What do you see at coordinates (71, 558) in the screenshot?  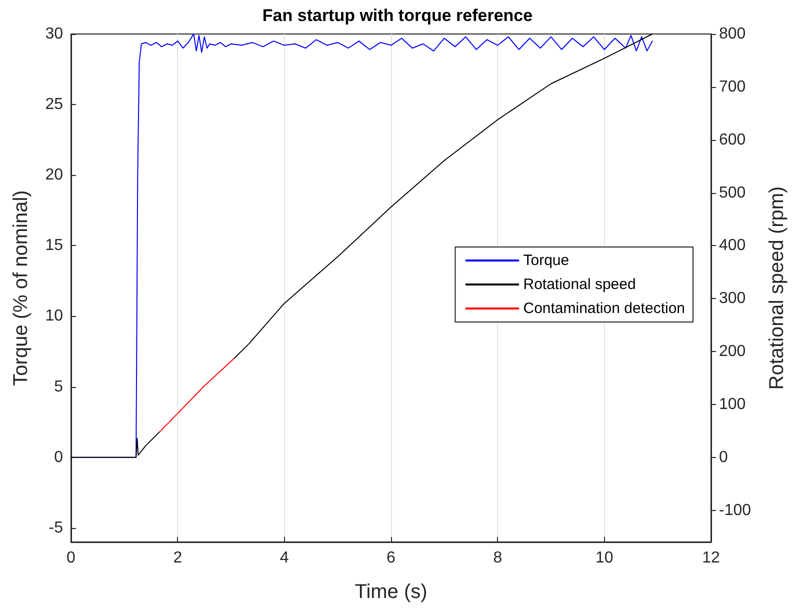 I see `x-tick-label: 0` at bounding box center [71, 558].